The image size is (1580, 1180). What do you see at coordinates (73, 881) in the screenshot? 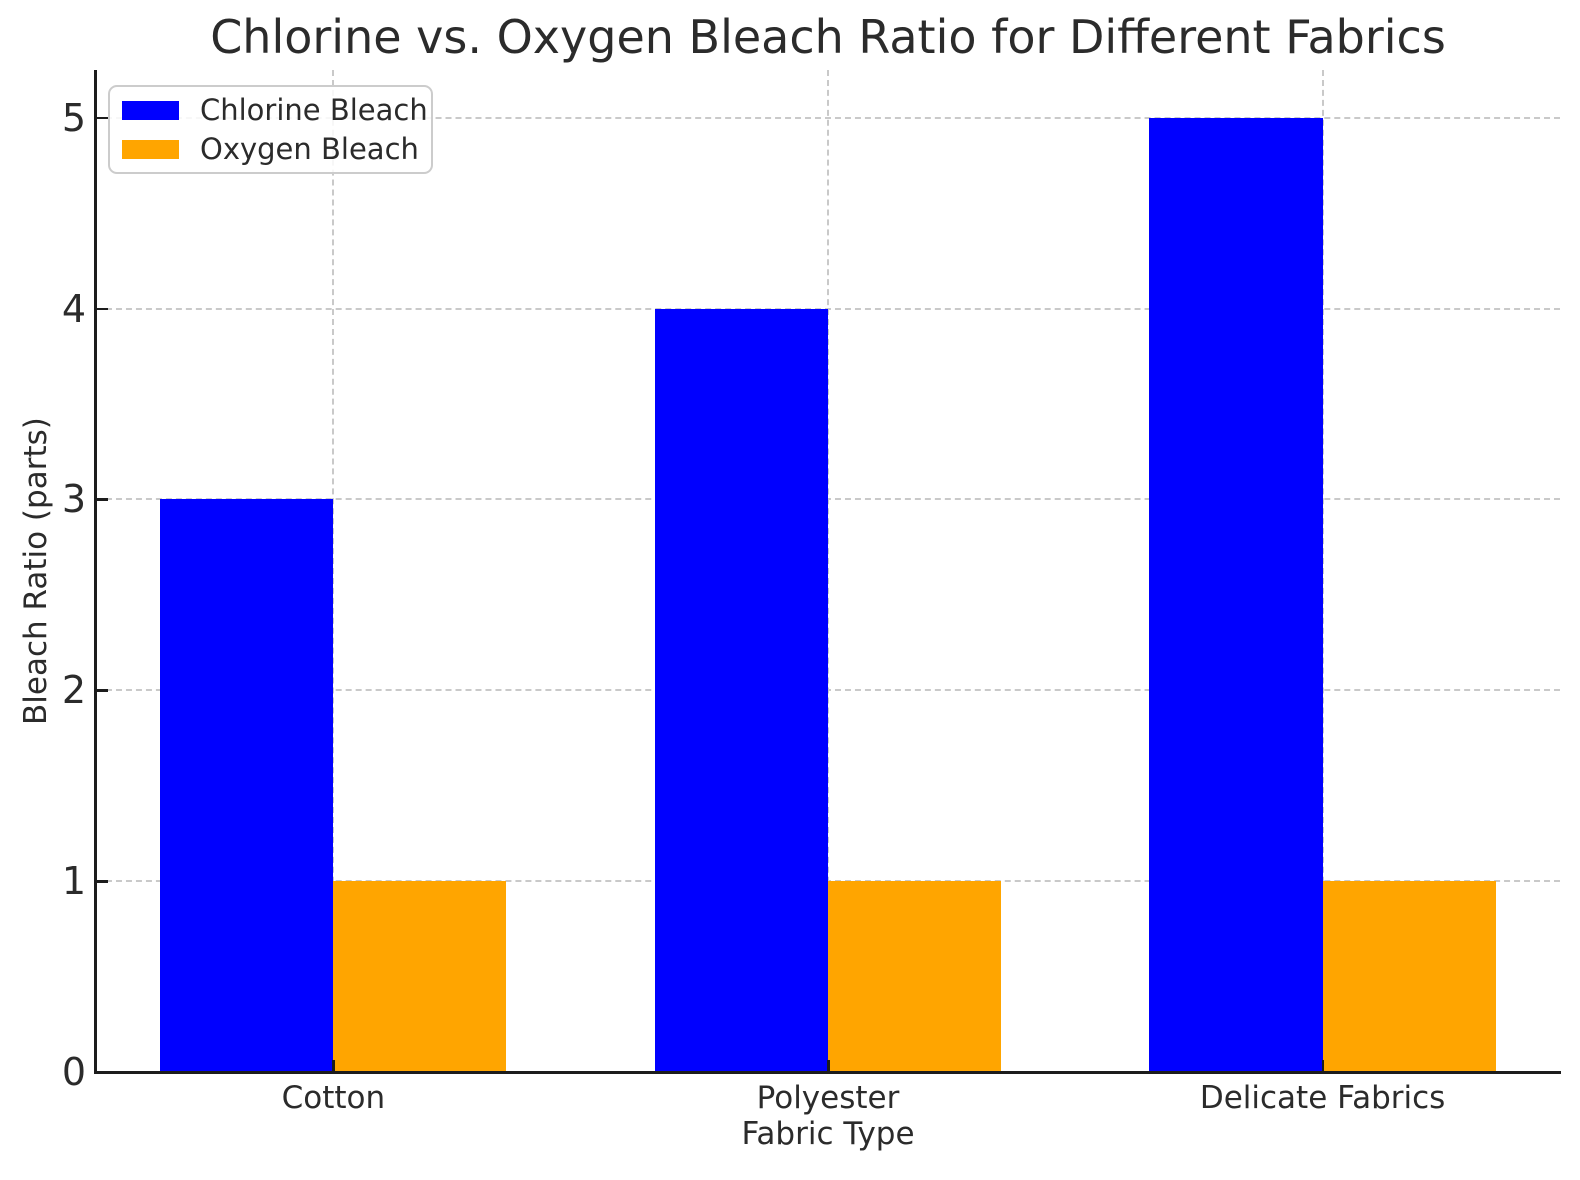
I see `y-tick-label: 1` at bounding box center [73, 881].